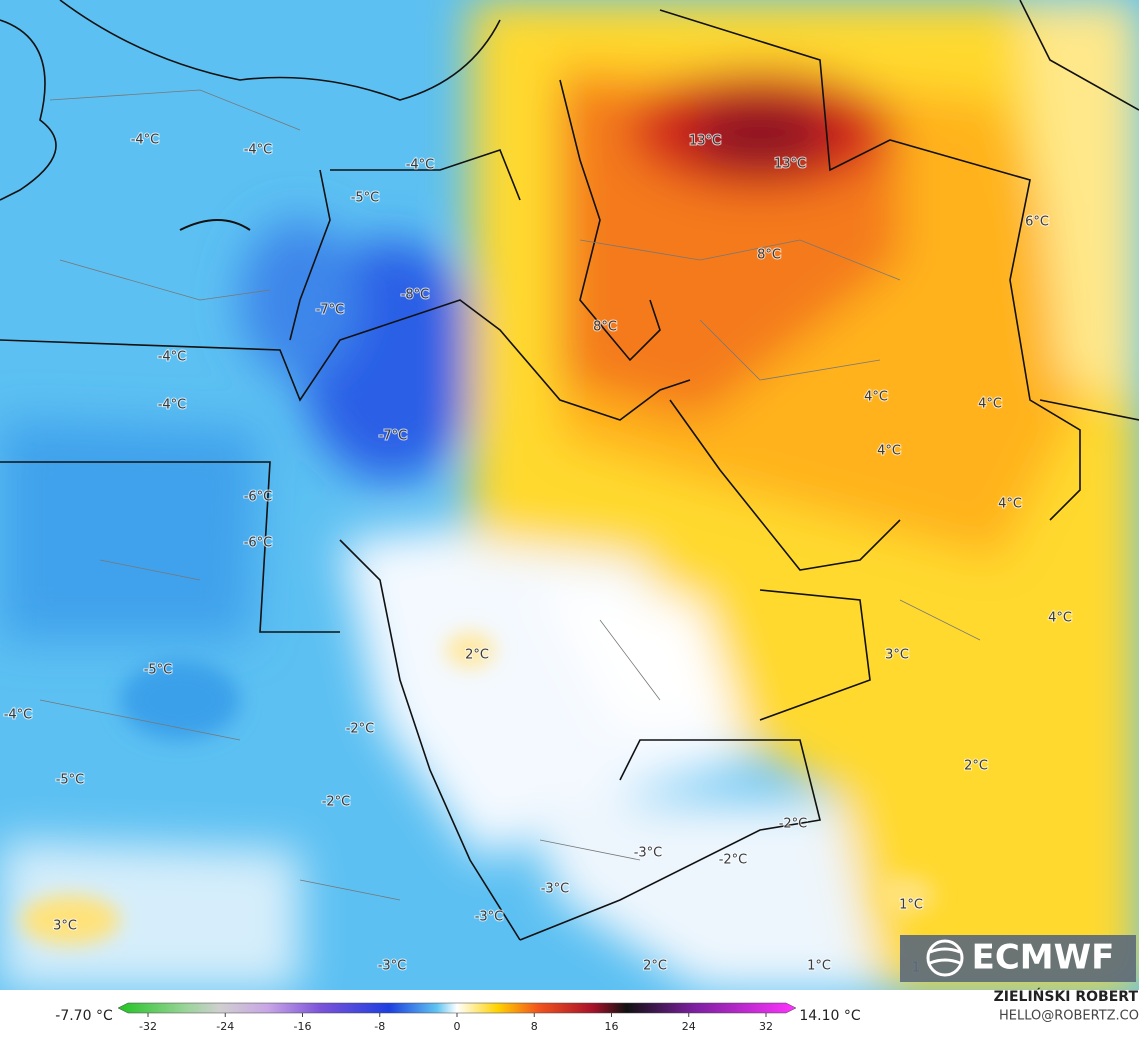  I want to click on logo: ECMWF, so click(1018, 958).